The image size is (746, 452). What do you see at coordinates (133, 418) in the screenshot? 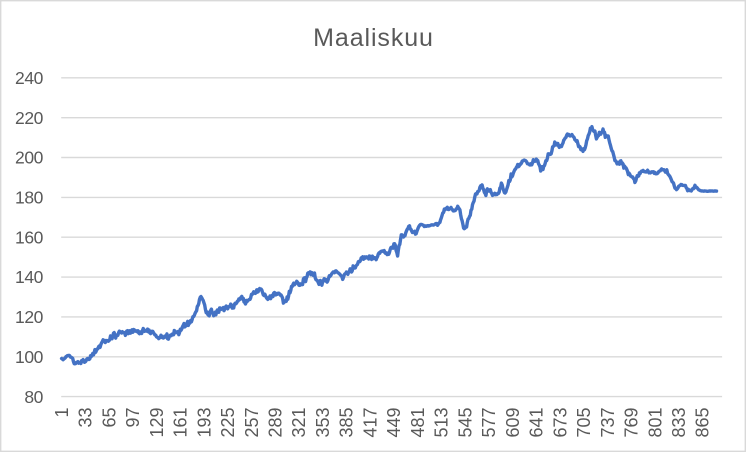
I see `svg-text: 97` at bounding box center [133, 418].